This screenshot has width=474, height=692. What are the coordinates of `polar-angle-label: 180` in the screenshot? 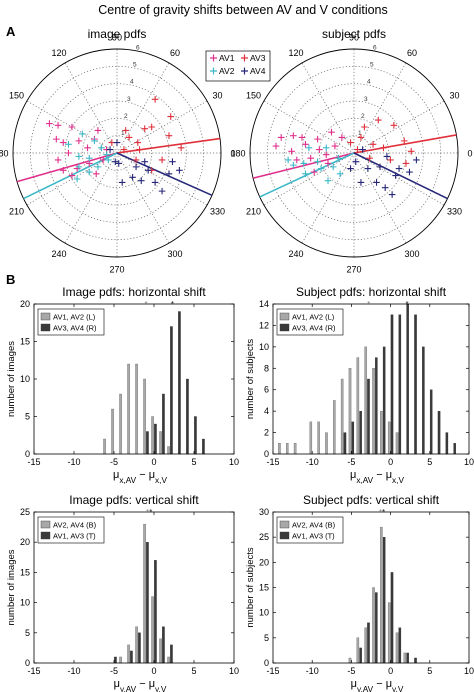 It's located at (4, 154).